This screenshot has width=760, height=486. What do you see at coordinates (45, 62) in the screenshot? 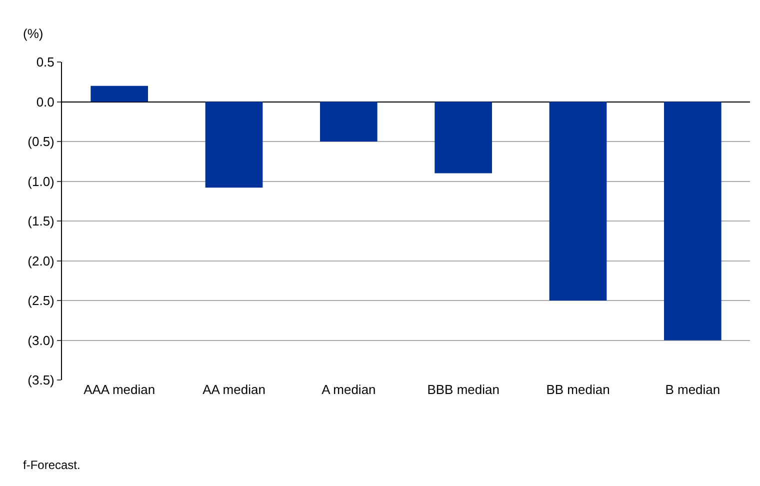
I see `y-tick-label: 0.5` at bounding box center [45, 62].